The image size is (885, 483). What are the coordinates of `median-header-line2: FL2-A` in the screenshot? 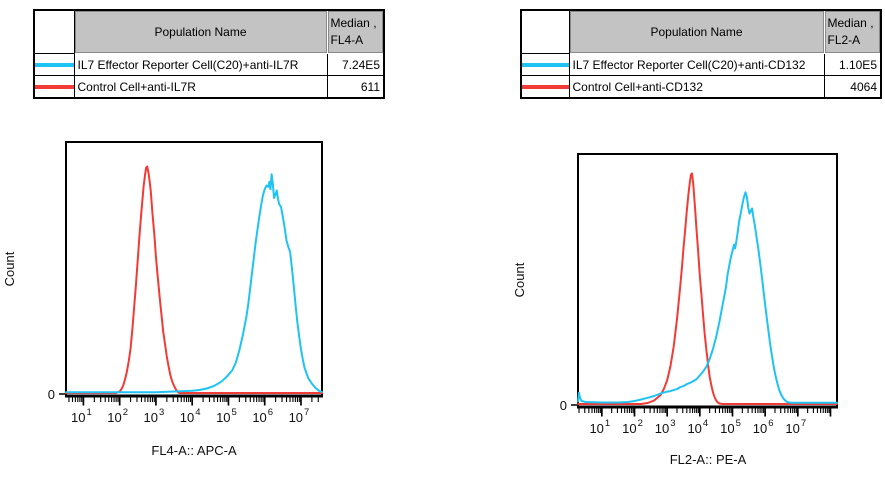 It's located at (844, 40).